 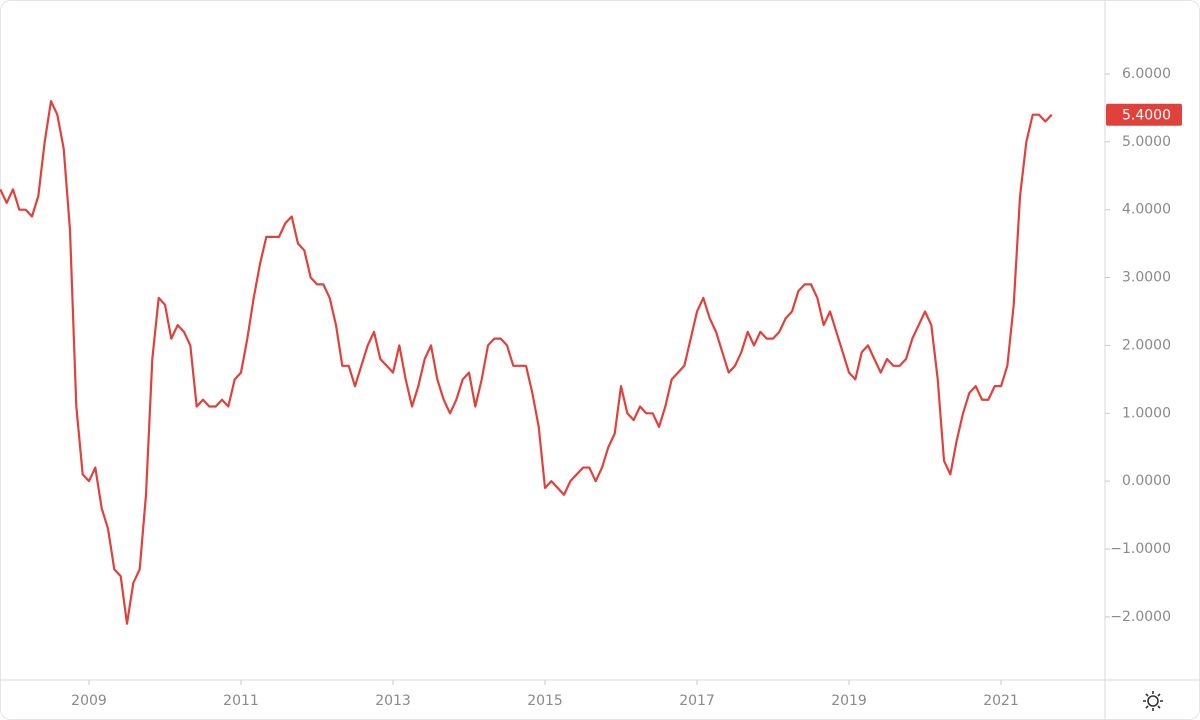 I want to click on y-tick-label: 4.0000, so click(x=1146, y=210).